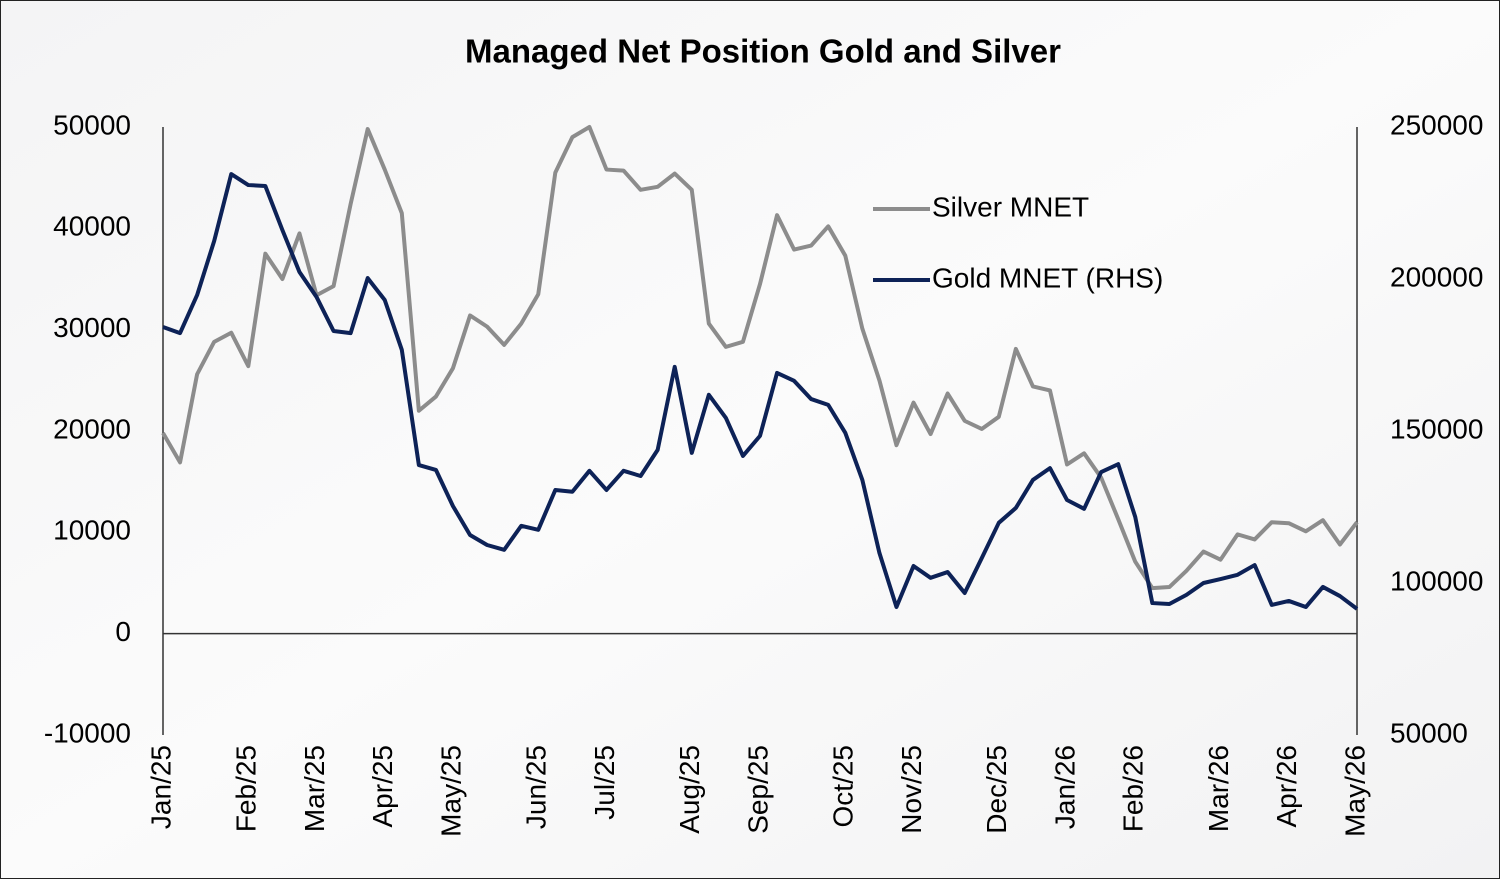 The height and width of the screenshot is (879, 1500). What do you see at coordinates (1436, 428) in the screenshot?
I see `y2-tick-label: 150000` at bounding box center [1436, 428].